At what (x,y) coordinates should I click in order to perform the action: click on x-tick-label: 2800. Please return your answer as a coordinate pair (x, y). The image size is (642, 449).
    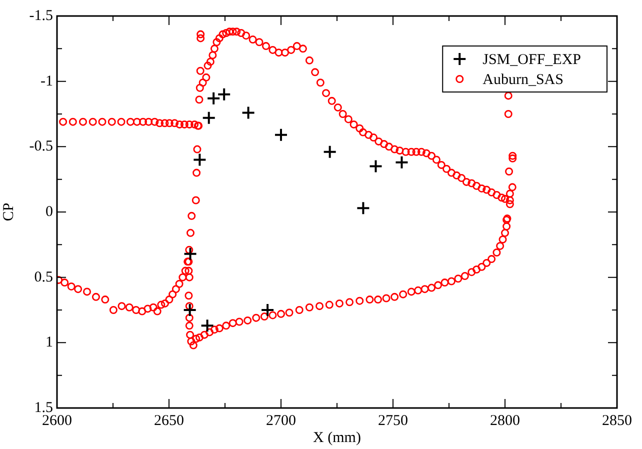
    Looking at the image, I should click on (505, 420).